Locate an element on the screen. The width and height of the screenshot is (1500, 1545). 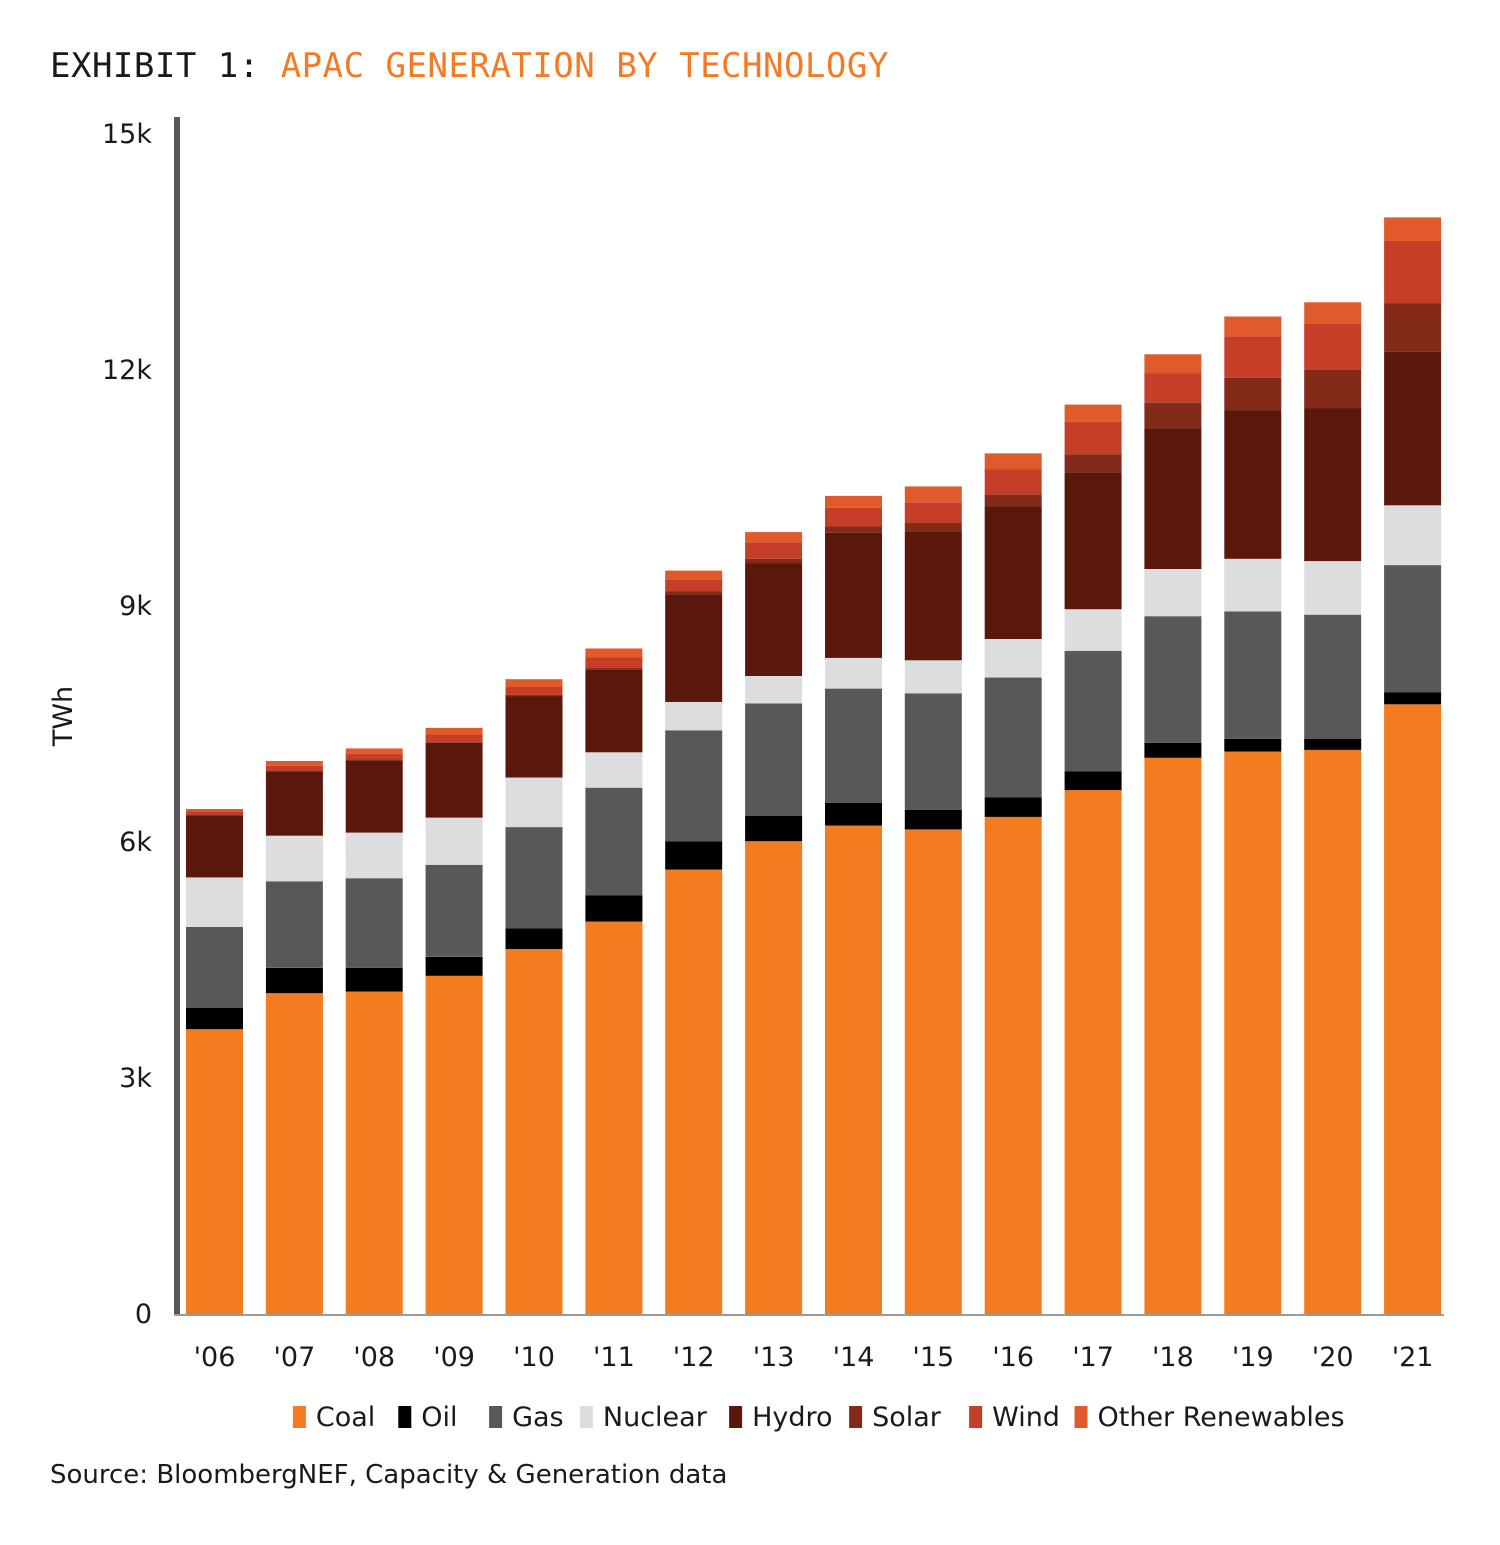
y-tick-label: 6k is located at coordinates (135, 842).